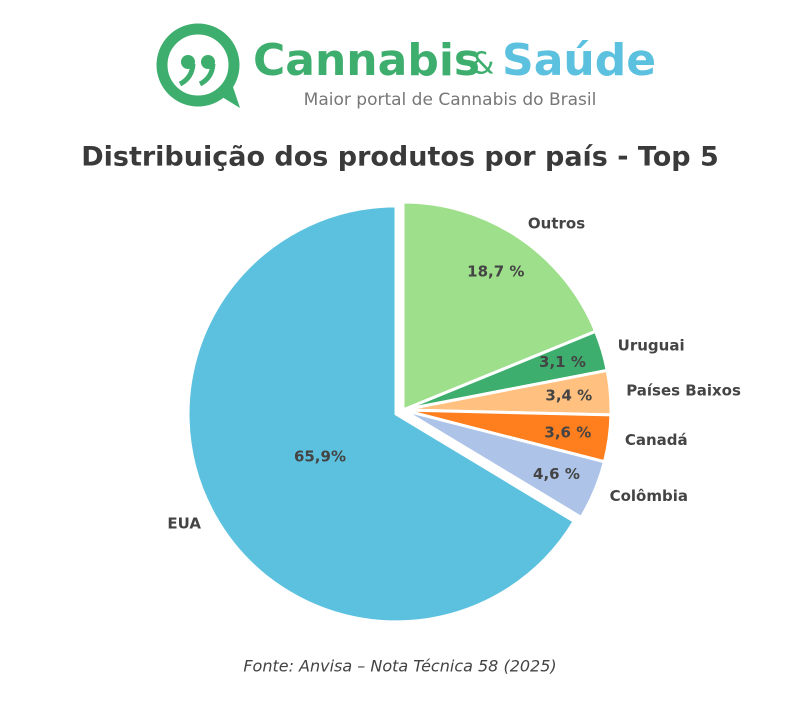  What do you see at coordinates (568, 396) in the screenshot?
I see `value-label: 3,4 %` at bounding box center [568, 396].